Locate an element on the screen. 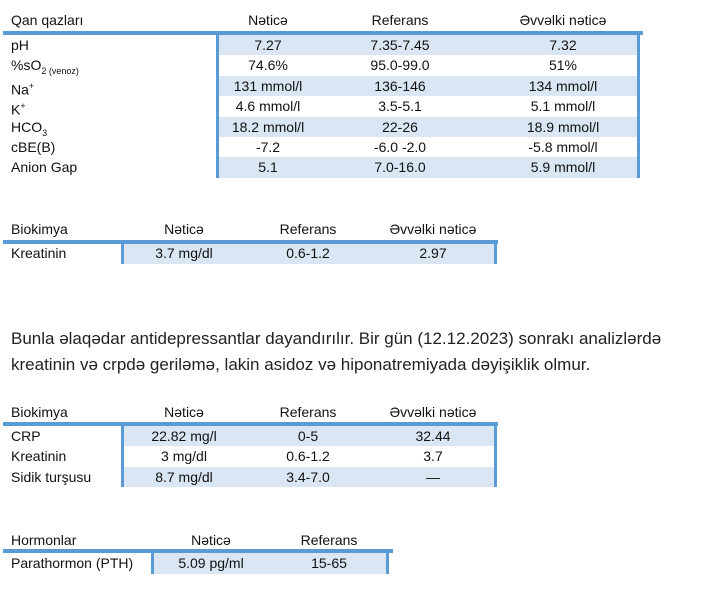 The width and height of the screenshot is (726, 598). table-cell: 4.6 mmol/l is located at coordinates (268, 106).